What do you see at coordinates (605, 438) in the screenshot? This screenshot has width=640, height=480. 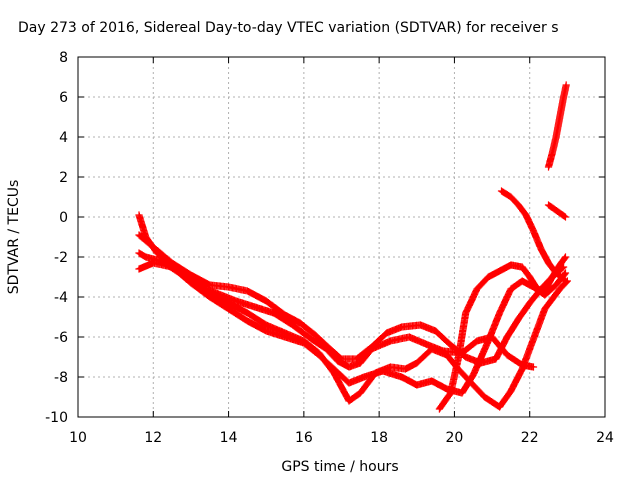 I see `x-tick-label: 24` at bounding box center [605, 438].